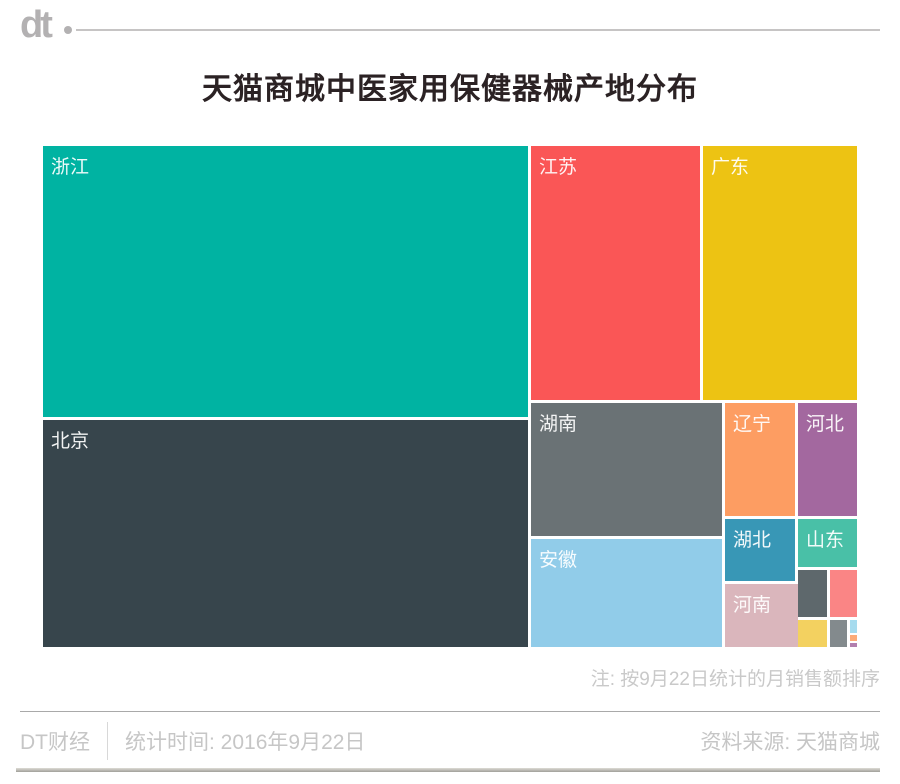 This screenshot has width=900, height=784. I want to click on treemap-tile-liaoning: 辽宁, so click(760, 459).